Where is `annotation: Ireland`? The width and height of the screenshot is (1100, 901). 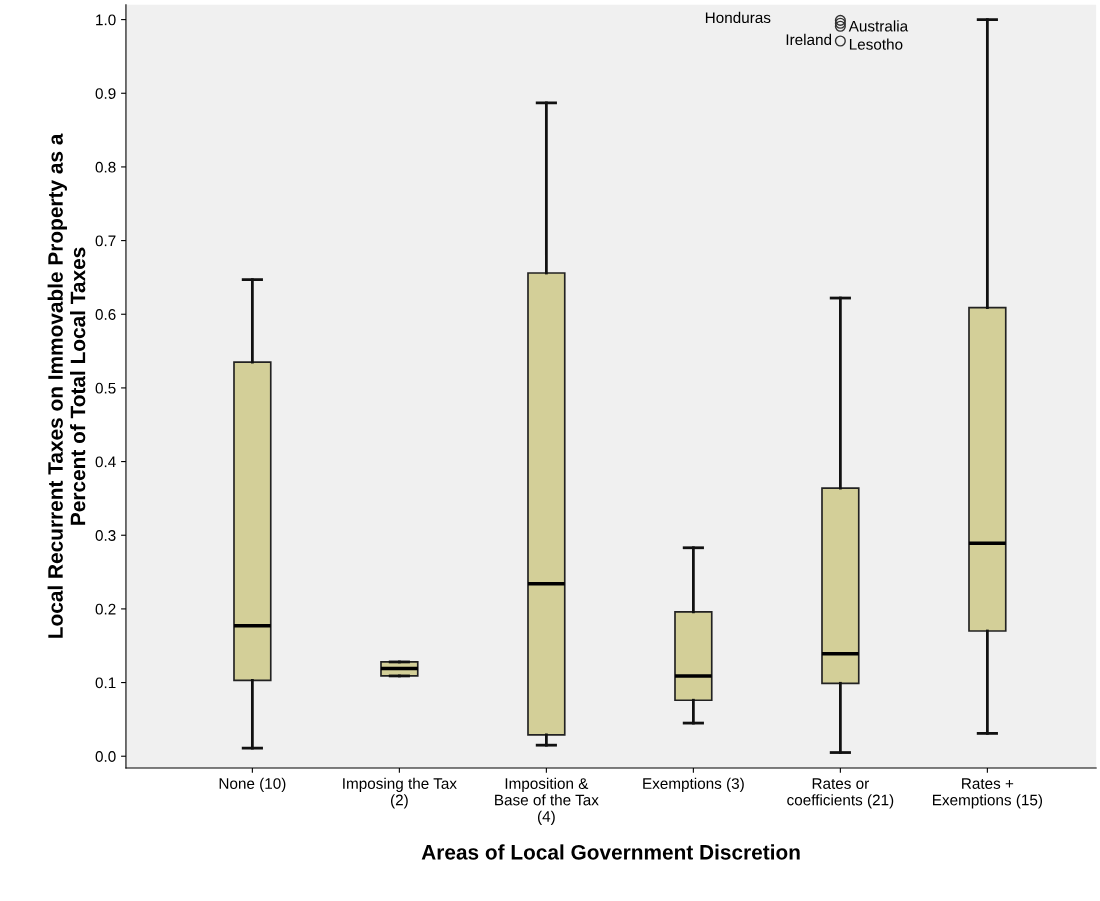
annotation: Ireland is located at coordinates (809, 39).